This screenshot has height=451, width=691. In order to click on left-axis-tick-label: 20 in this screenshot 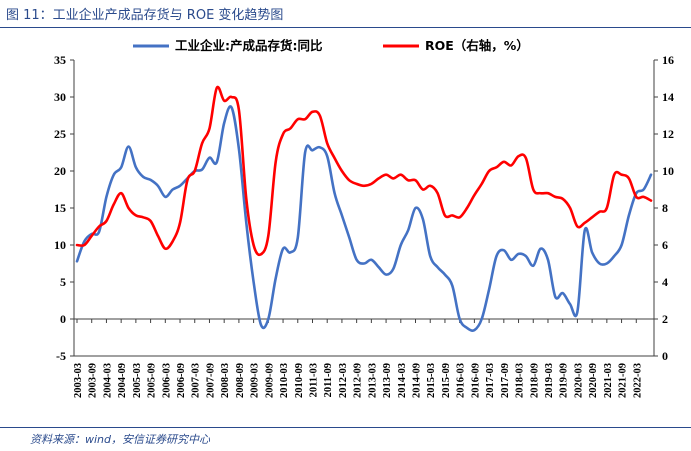, I will do `click(60, 171)`.